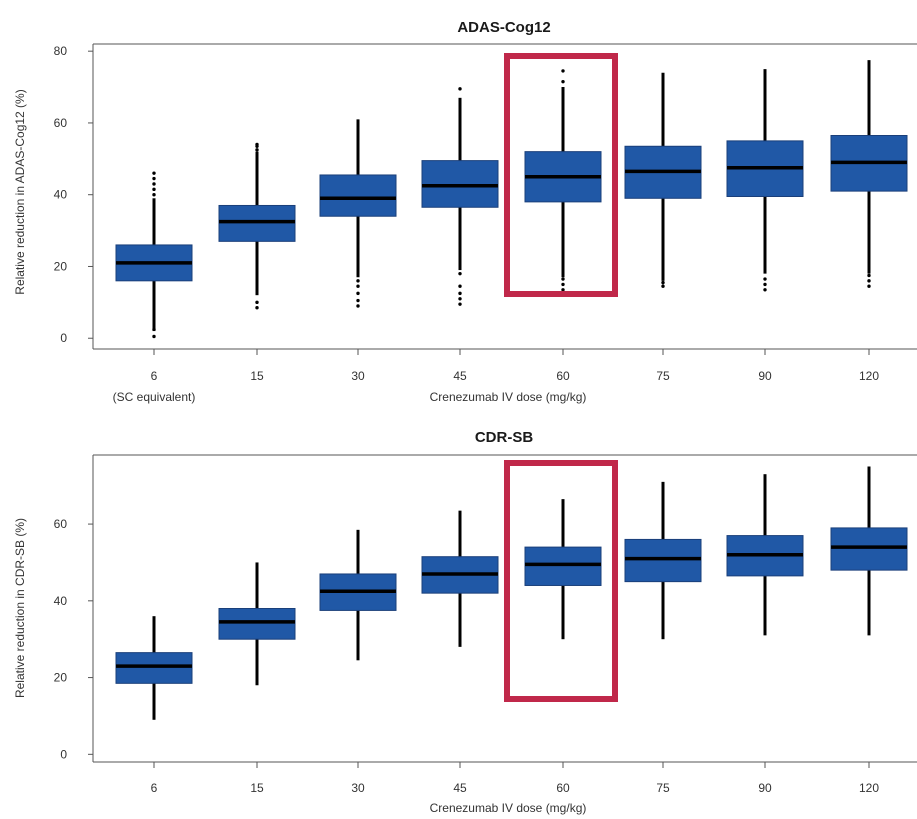 This screenshot has height=819, width=917. Describe the element at coordinates (503, 27) in the screenshot. I see `chart-title: ADAS-Cog12` at that location.